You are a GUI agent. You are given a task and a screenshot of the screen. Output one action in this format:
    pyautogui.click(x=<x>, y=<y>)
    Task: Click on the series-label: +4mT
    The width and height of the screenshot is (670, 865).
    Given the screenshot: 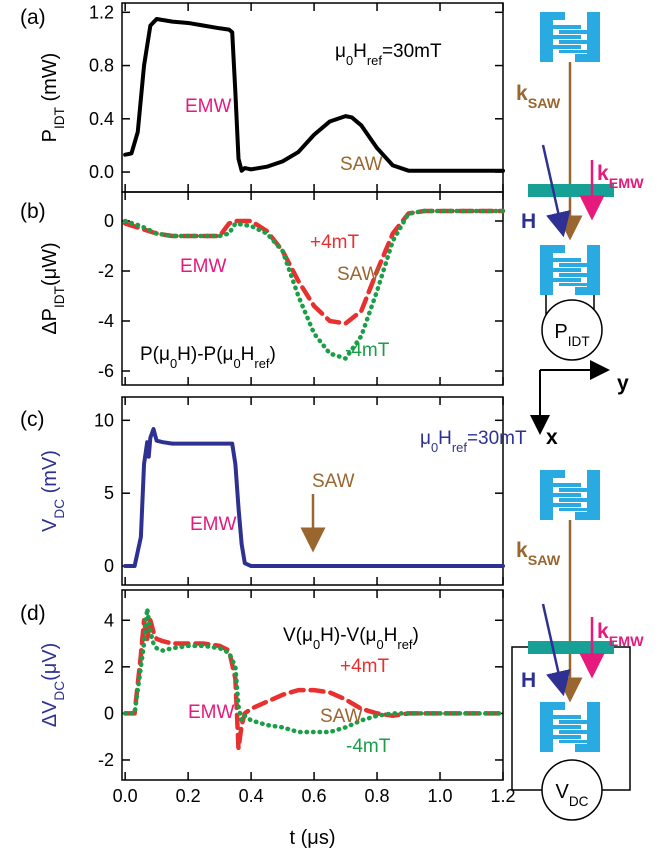 What is the action you would take?
    pyautogui.click(x=364, y=666)
    